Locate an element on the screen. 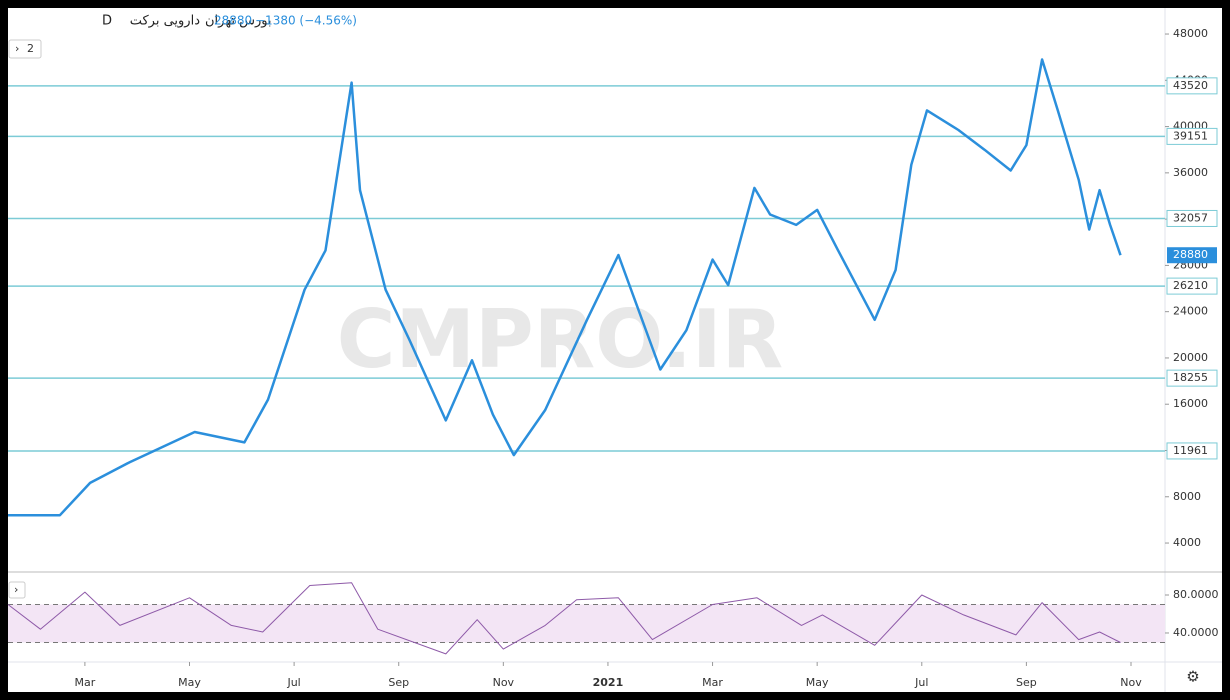 The width and height of the screenshot is (1230, 700). rsi-toggle is located at coordinates (17, 590).